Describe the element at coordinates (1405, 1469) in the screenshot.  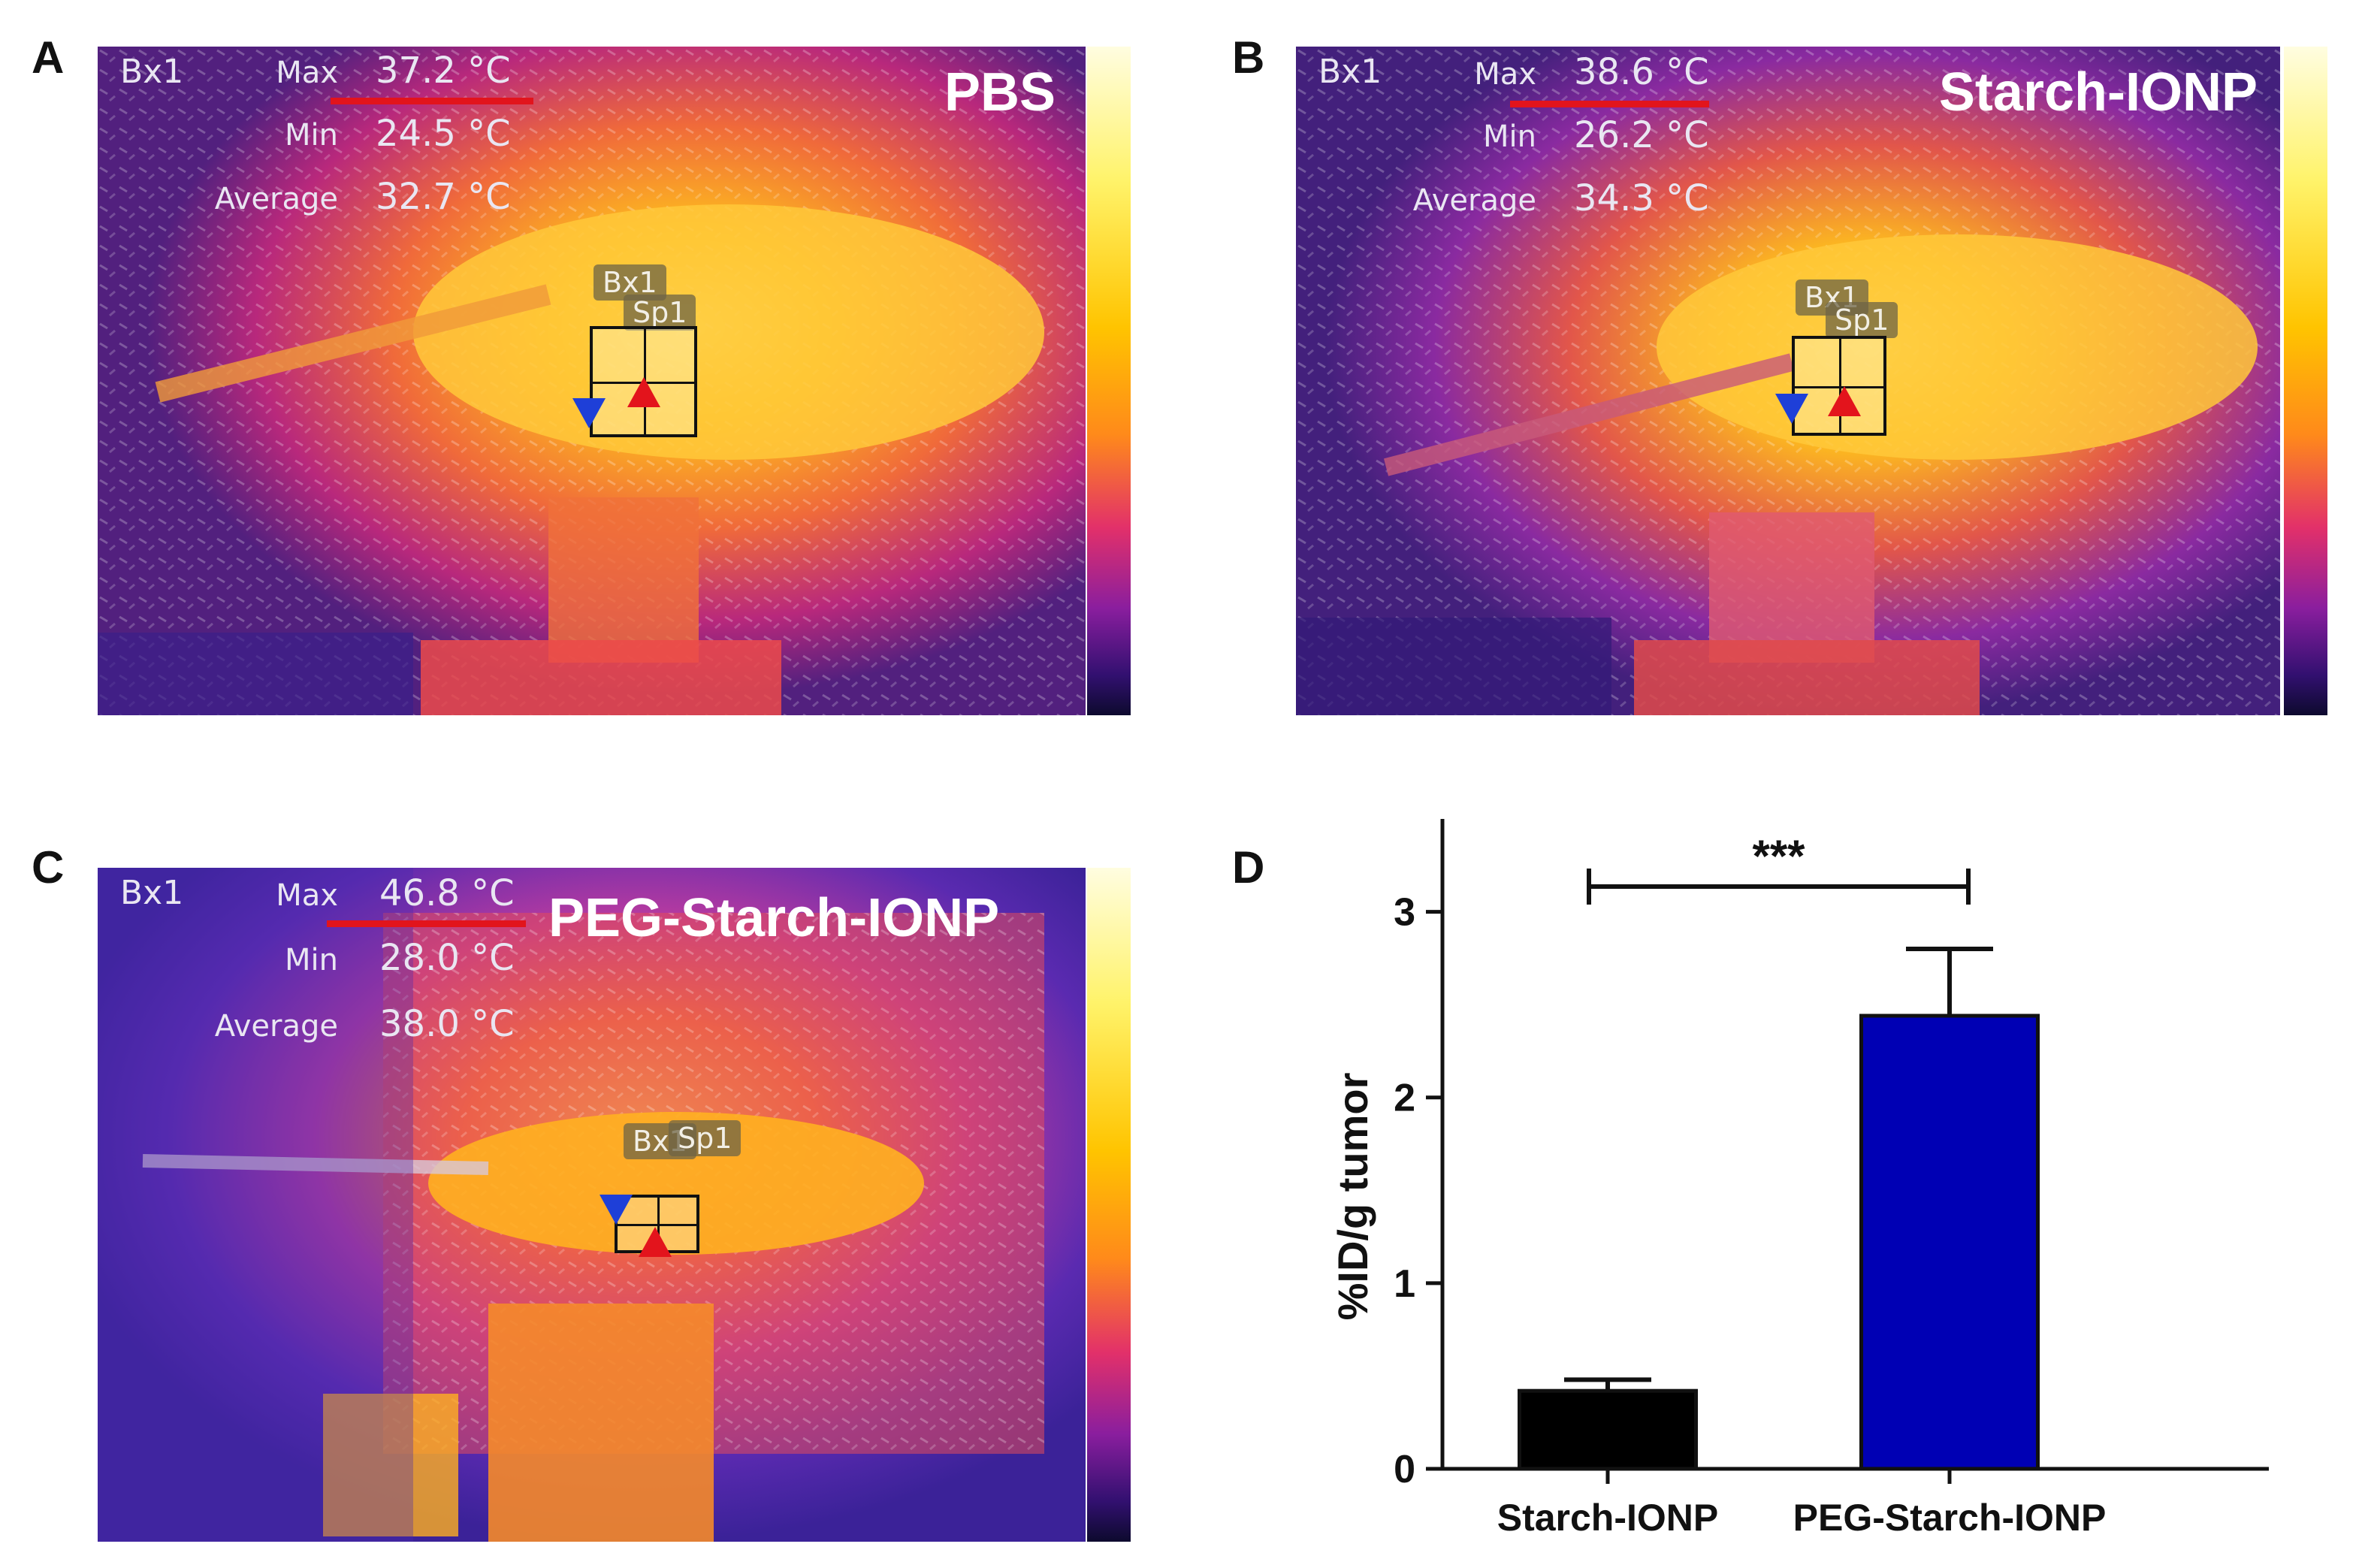
I see `y-tick-label: 0` at that location.